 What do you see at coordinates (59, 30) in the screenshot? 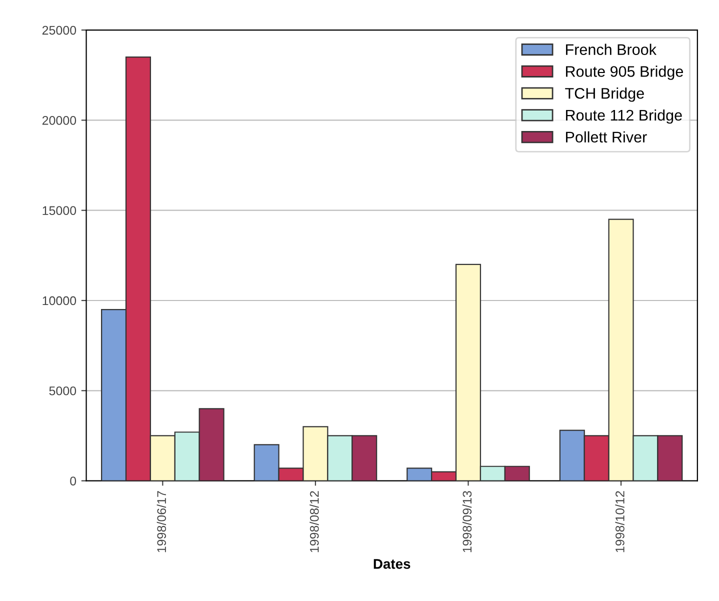
I see `y-tick-label: 25000` at bounding box center [59, 30].